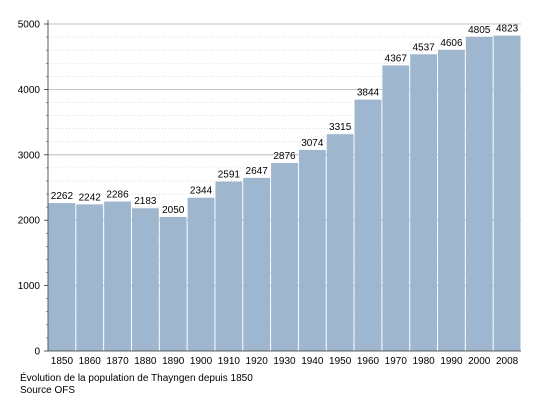 This screenshot has height=400, width=550. Describe the element at coordinates (90, 361) in the screenshot. I see `x-tick-label: 1860` at that location.